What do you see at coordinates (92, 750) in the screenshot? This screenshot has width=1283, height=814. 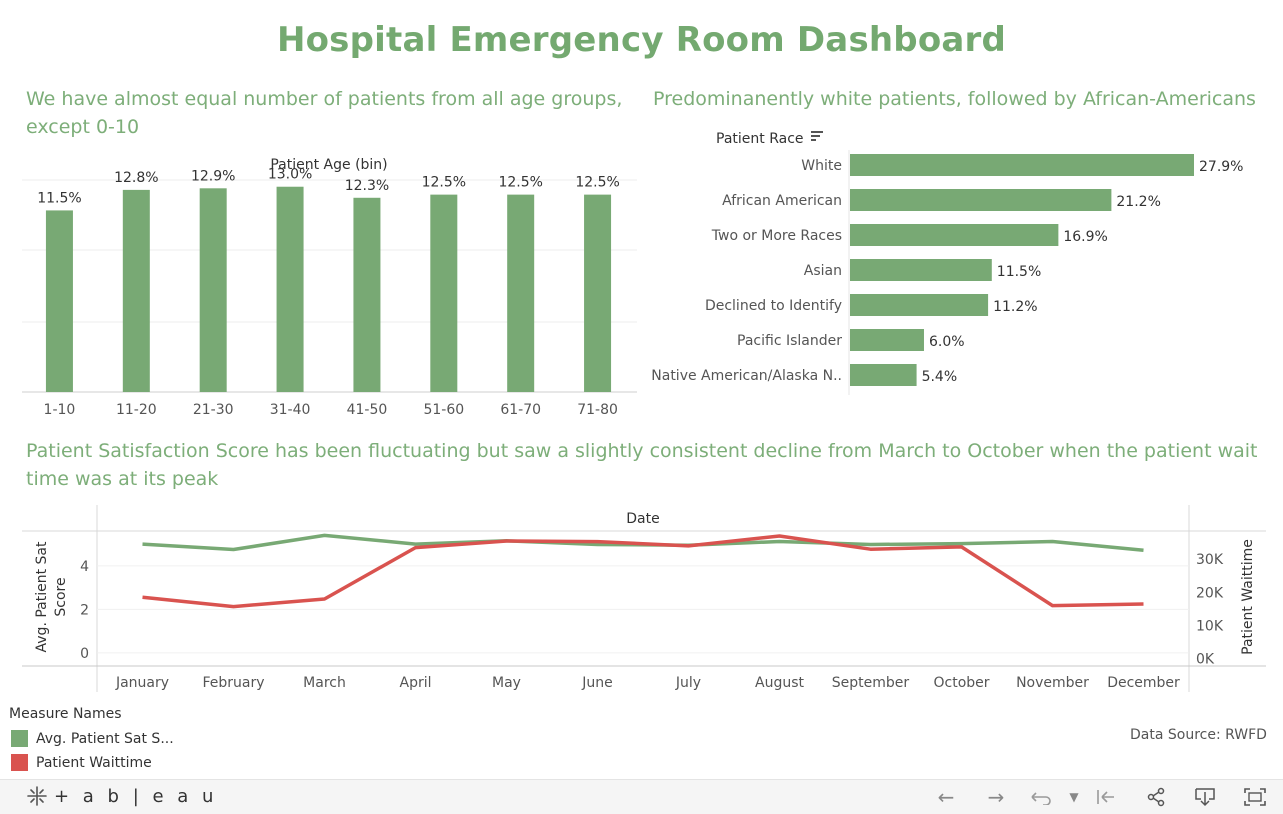 I see `legend: Avg. Patient Sat S... Patient Waittime` at bounding box center [92, 750].